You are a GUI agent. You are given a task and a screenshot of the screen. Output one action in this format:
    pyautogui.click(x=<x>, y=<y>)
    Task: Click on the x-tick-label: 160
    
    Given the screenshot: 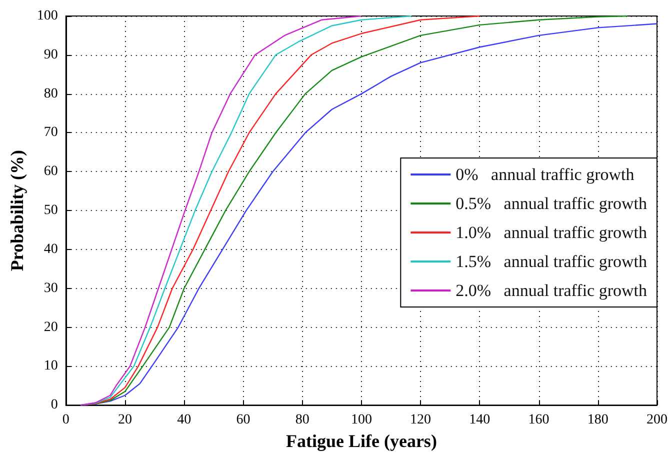 What is the action you would take?
    pyautogui.click(x=539, y=420)
    